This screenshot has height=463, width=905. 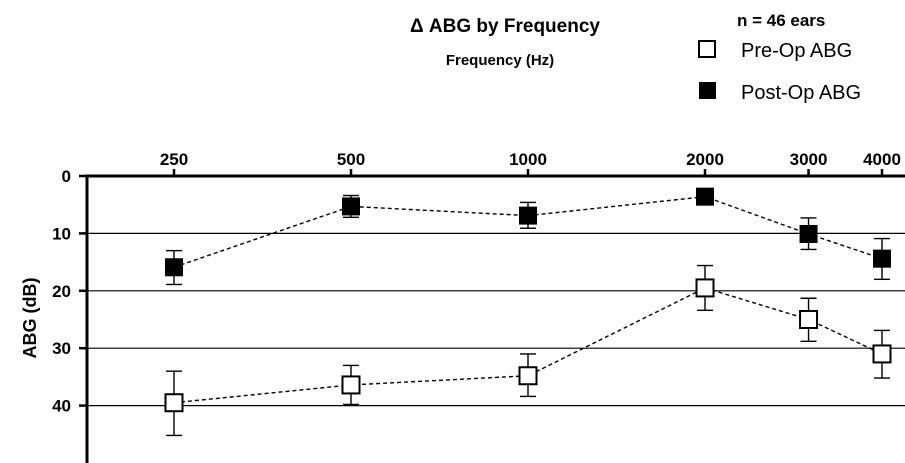 What do you see at coordinates (705, 288) in the screenshot?
I see `point-pre-op-abg-2000` at bounding box center [705, 288].